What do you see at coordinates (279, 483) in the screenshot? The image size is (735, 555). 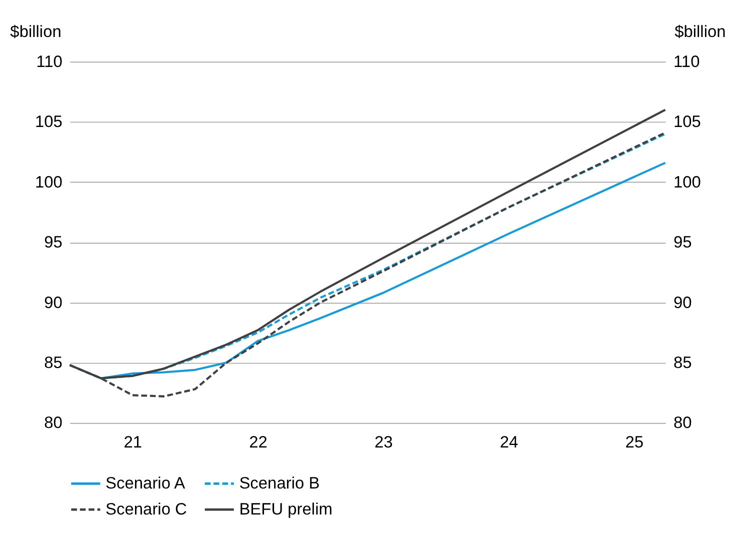 I see `legend-label: Scenario B` at bounding box center [279, 483].